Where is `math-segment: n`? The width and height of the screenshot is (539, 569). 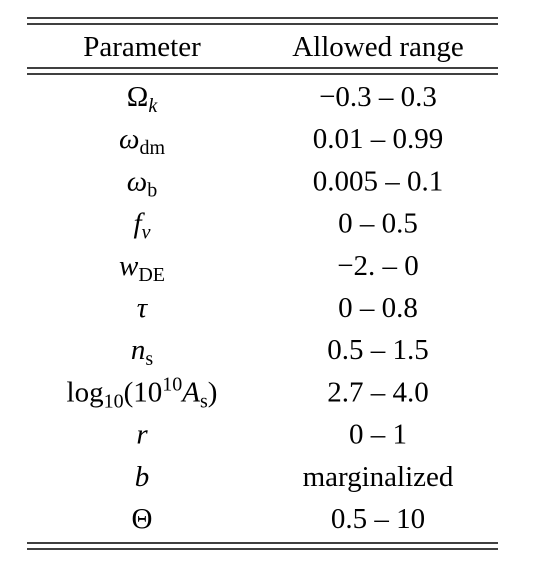 math-segment: n is located at coordinates (138, 350).